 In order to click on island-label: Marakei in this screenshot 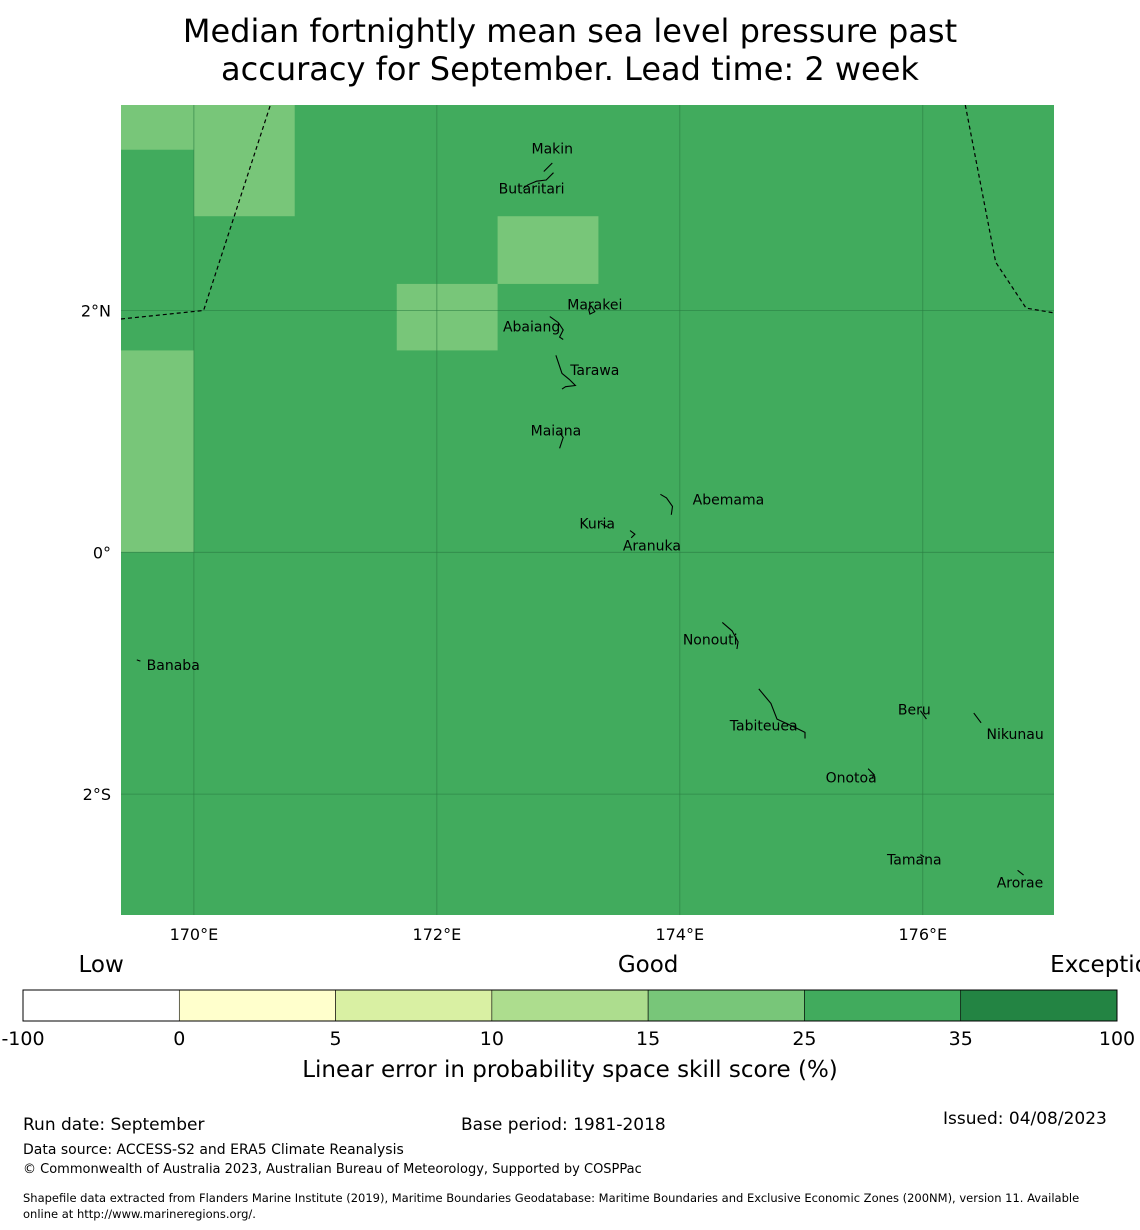, I will do `click(594, 306)`.